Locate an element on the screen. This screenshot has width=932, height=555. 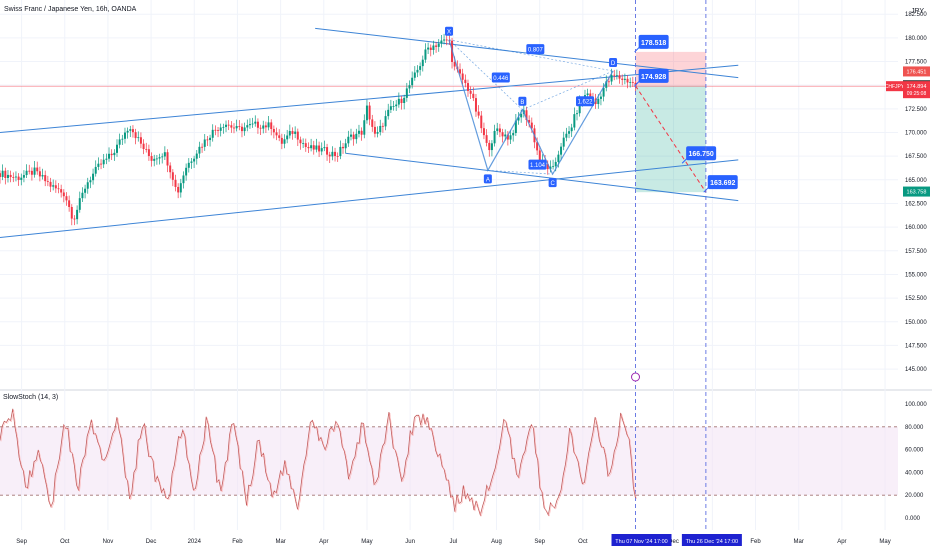
pattern-point-label: C is located at coordinates (552, 184).